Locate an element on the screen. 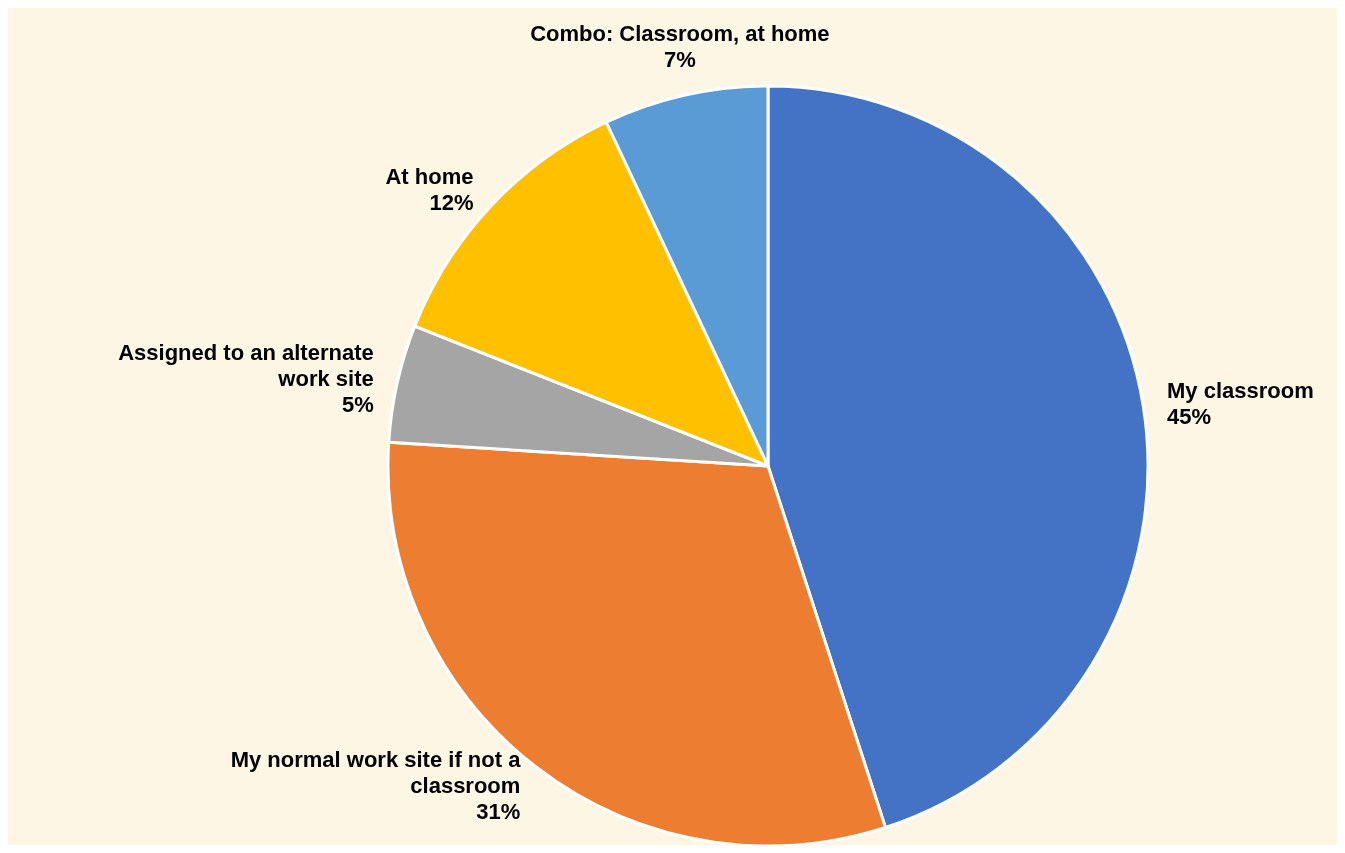 The height and width of the screenshot is (853, 1345). data-label: 5% is located at coordinates (357, 404).